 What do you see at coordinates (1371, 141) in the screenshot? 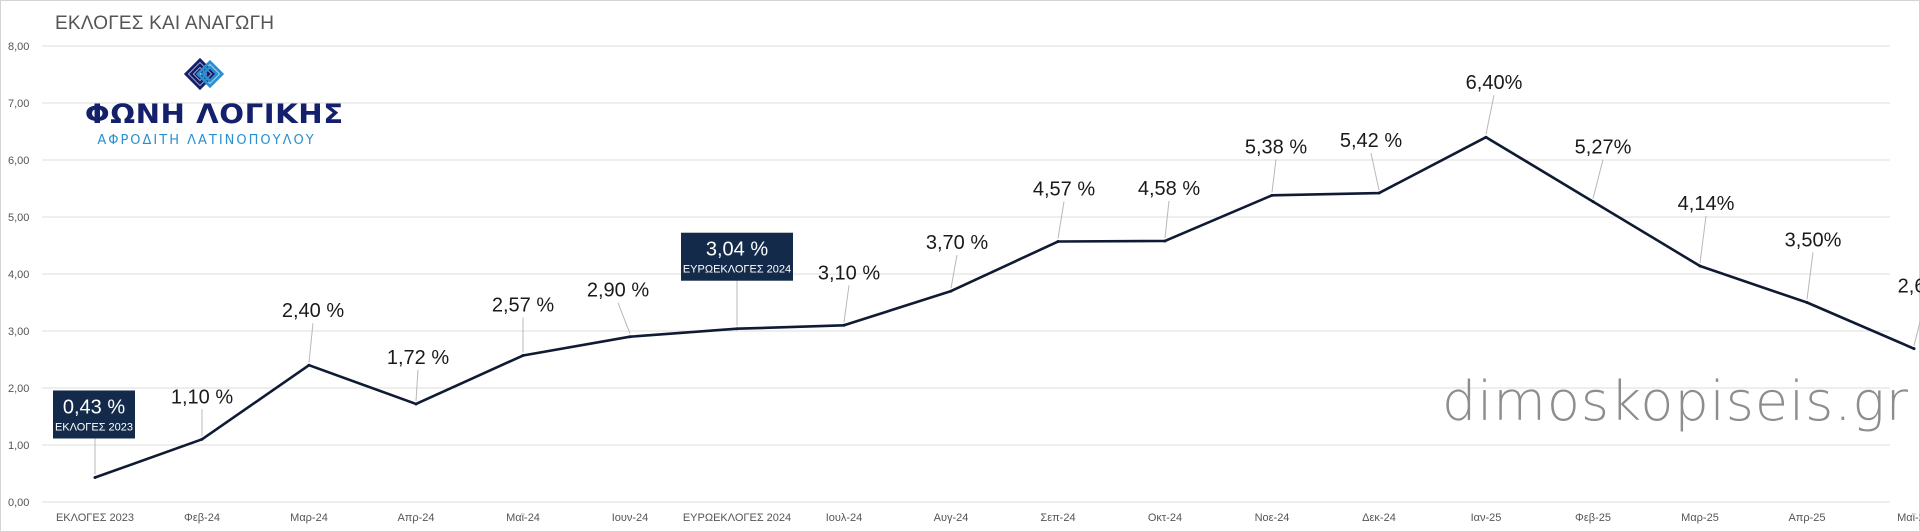
I see `data-label: 5,42 %` at bounding box center [1371, 141].